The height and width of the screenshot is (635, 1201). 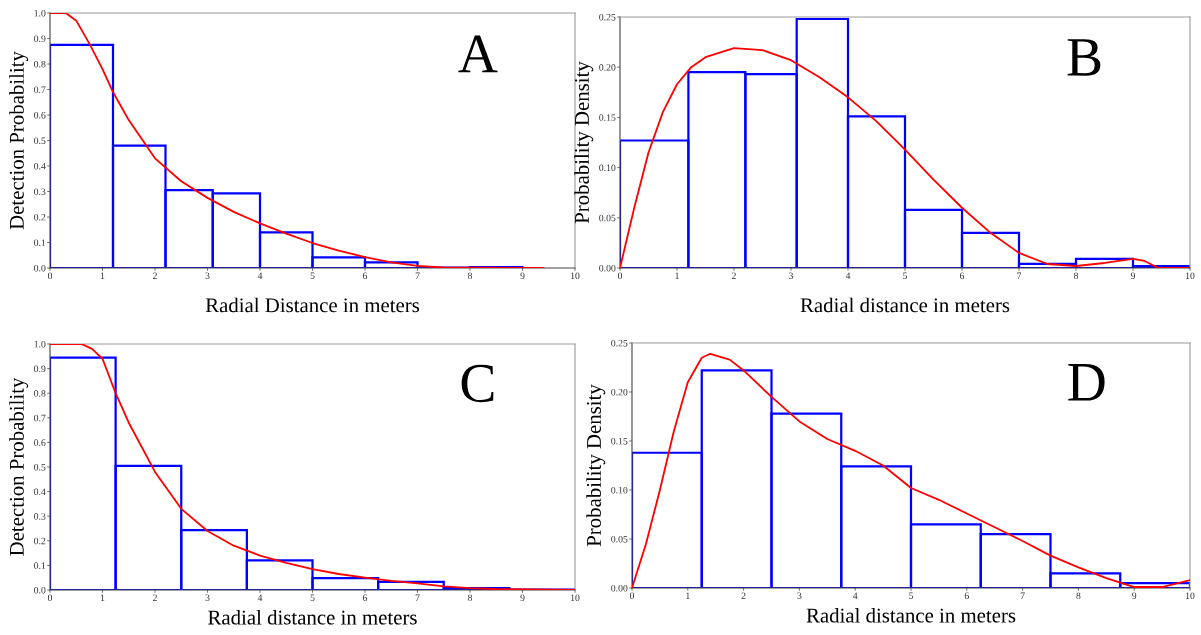 What do you see at coordinates (312, 305) in the screenshot?
I see `x-axis-title: Radial Distance in meters` at bounding box center [312, 305].